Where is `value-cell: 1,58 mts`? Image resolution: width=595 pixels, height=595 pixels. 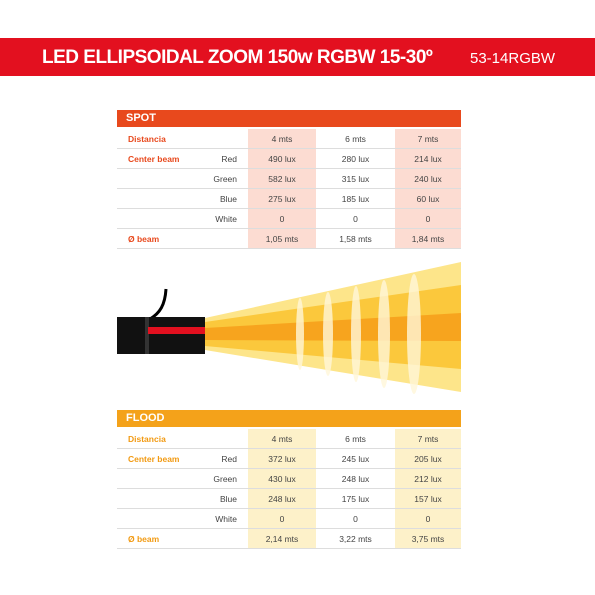
value-cell: 1,58 mts is located at coordinates (355, 239).